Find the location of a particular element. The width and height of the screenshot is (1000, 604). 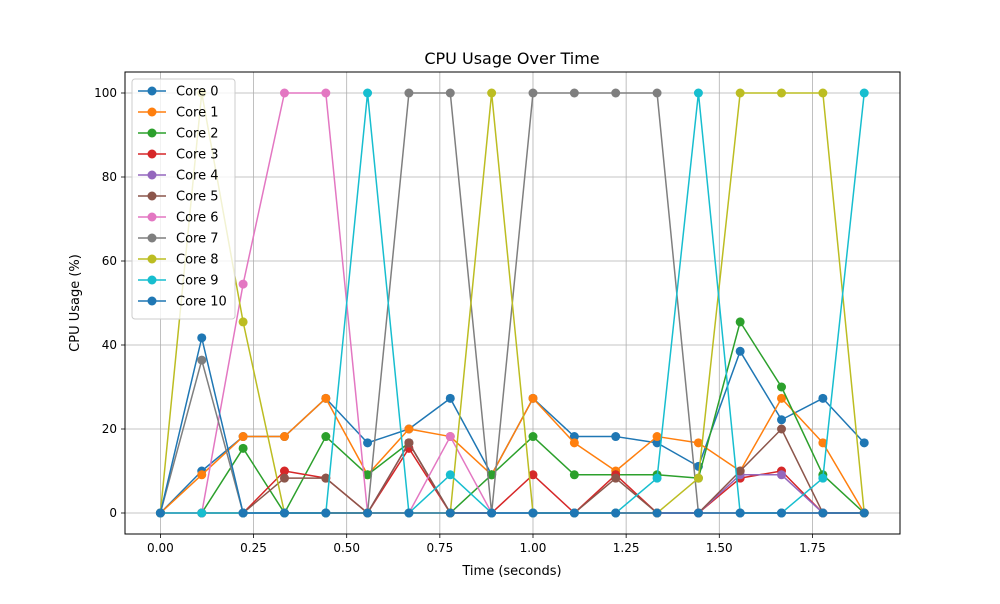

y-tick-label: 60 is located at coordinates (109, 261).